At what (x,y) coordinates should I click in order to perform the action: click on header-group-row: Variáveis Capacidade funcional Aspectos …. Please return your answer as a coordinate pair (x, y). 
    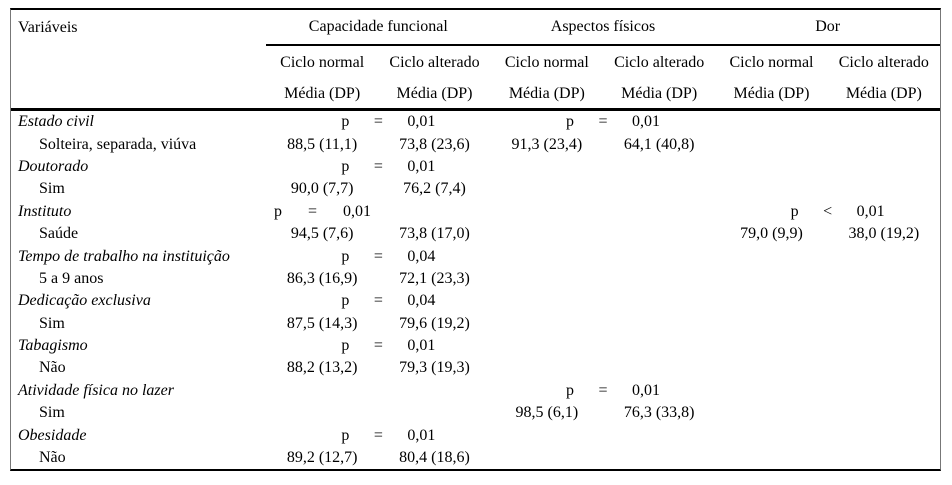
    Looking at the image, I should click on (475, 28).